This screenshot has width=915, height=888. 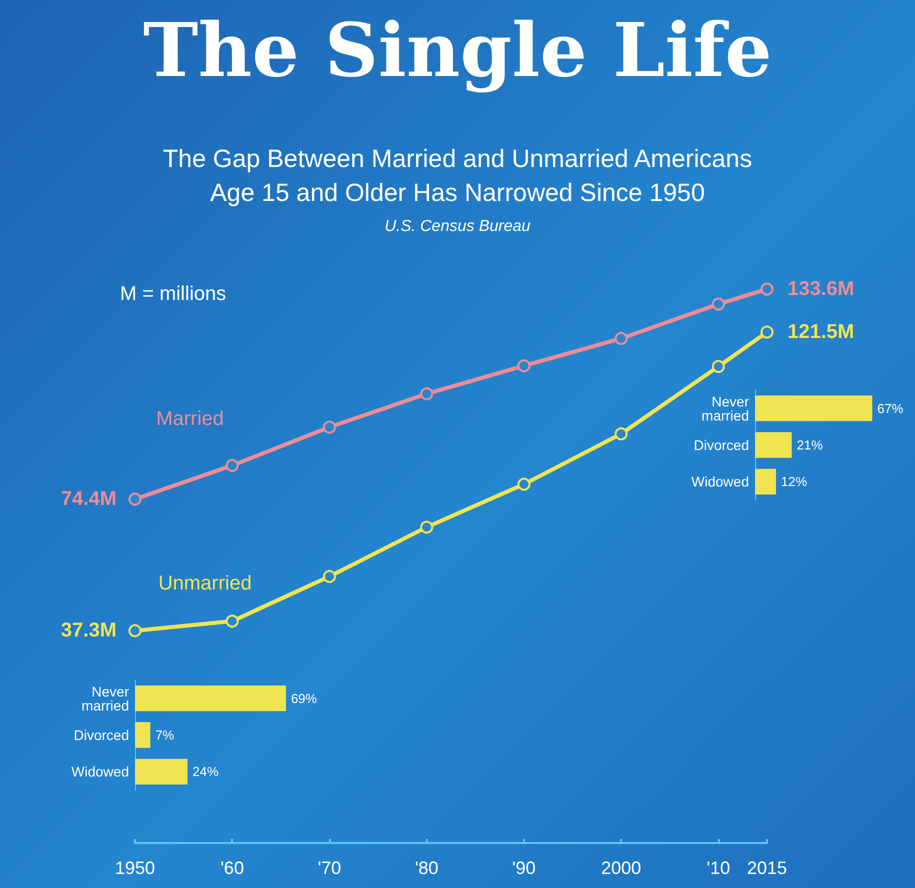 I want to click on data-label: 133.6M, so click(x=821, y=289).